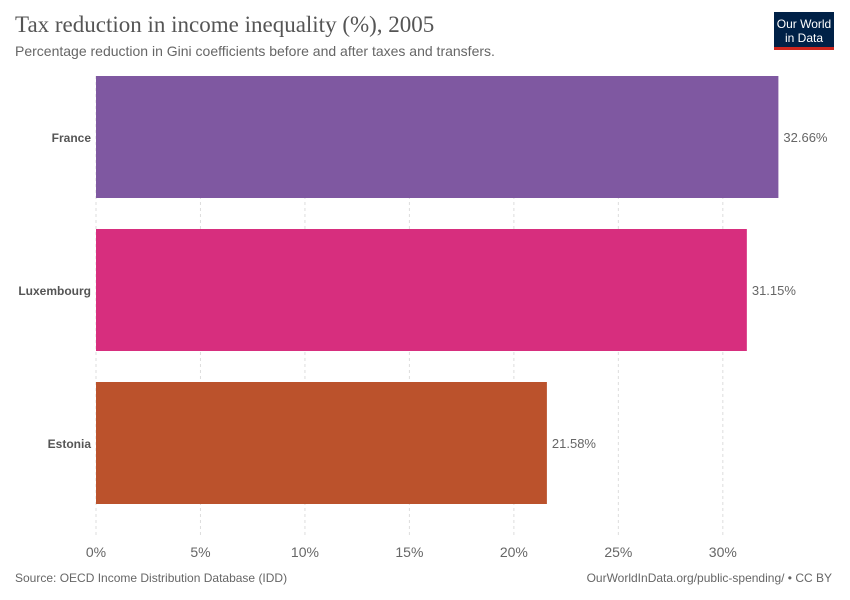 This screenshot has height=600, width=850. I want to click on x-tick-label: 0%, so click(96, 552).